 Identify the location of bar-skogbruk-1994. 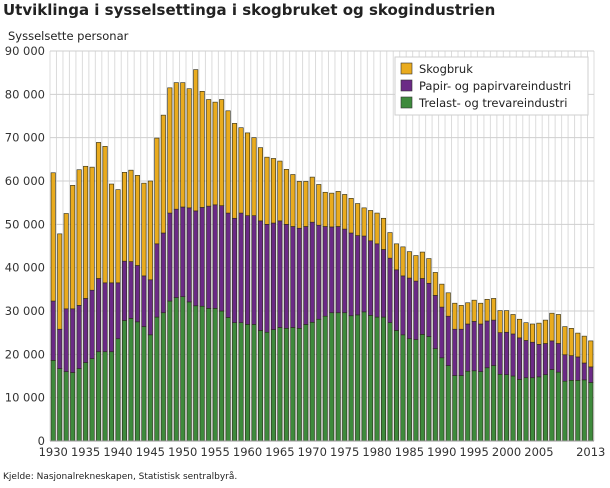
(468, 313).